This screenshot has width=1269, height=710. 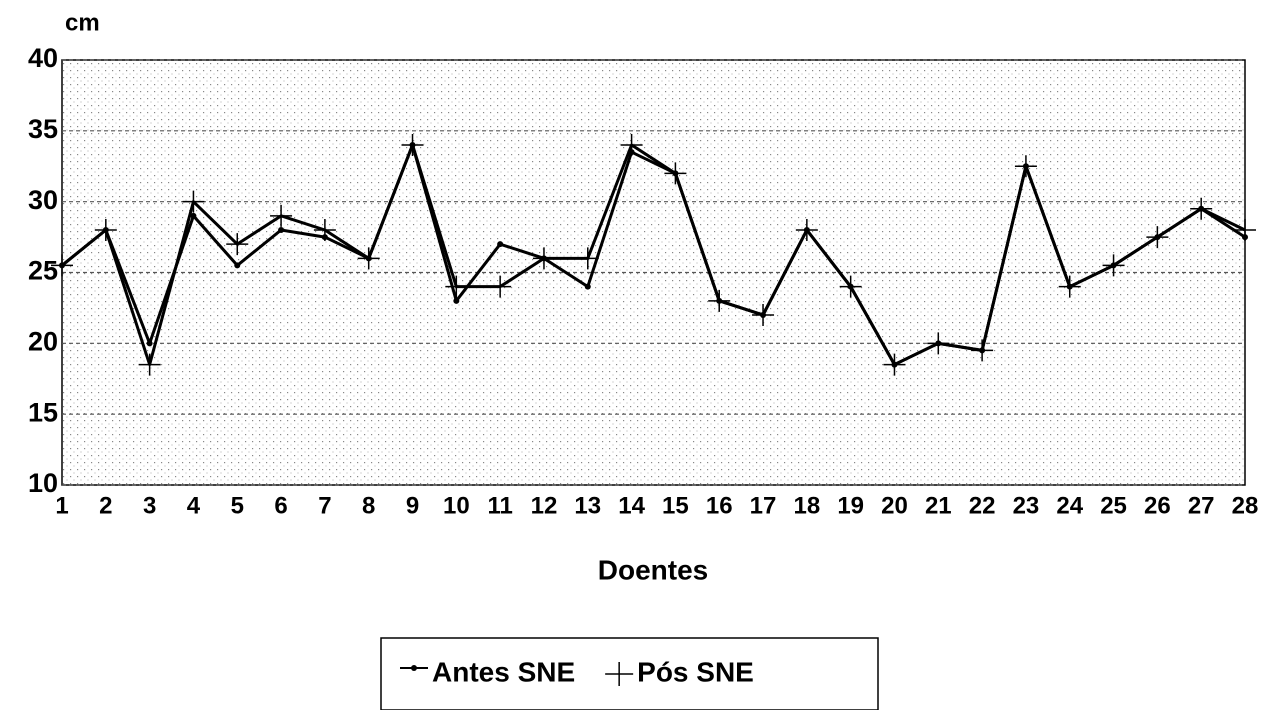 I want to click on x-tick-label: 2, so click(x=105, y=505).